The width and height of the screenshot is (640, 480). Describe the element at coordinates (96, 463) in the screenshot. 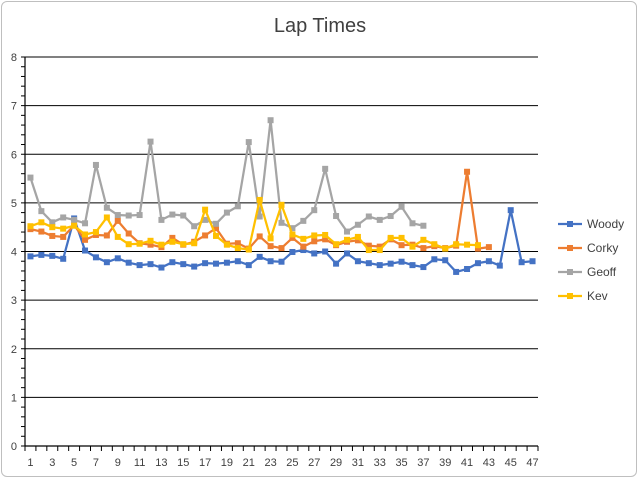

I see `x-tick-label: 7` at that location.